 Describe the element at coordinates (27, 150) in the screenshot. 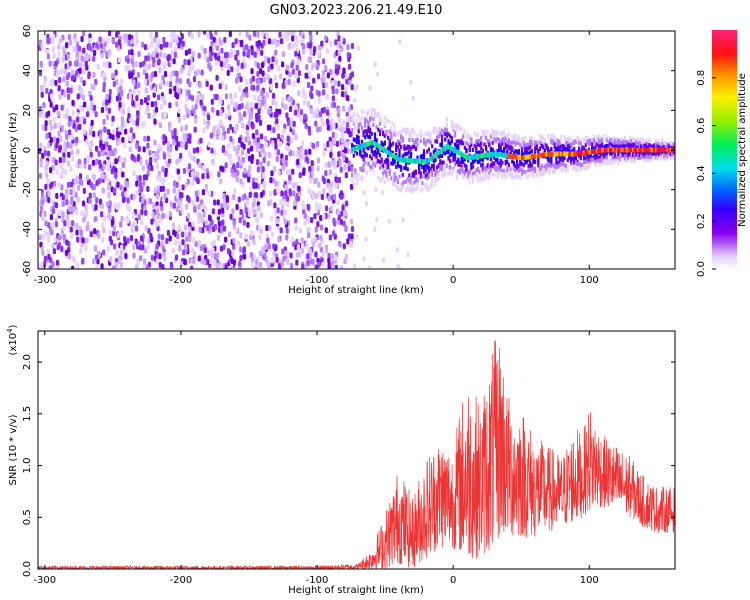

I see `y-tick-label: 0` at that location.